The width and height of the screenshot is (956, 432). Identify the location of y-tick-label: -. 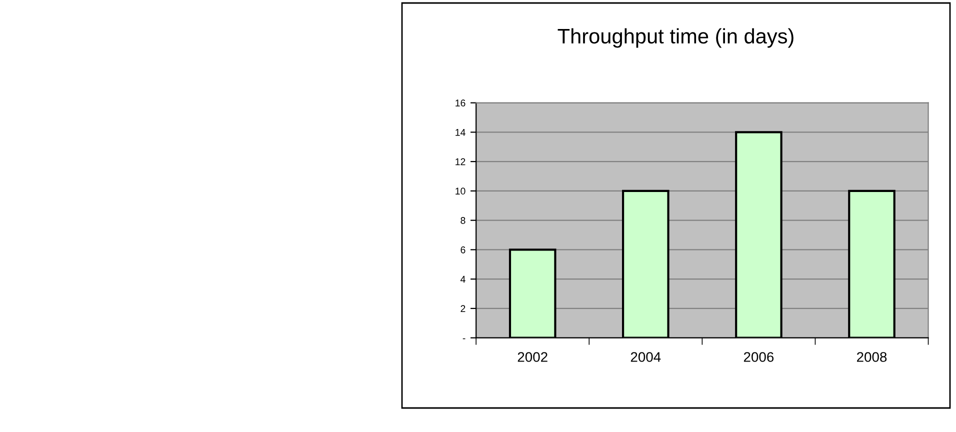
(464, 339).